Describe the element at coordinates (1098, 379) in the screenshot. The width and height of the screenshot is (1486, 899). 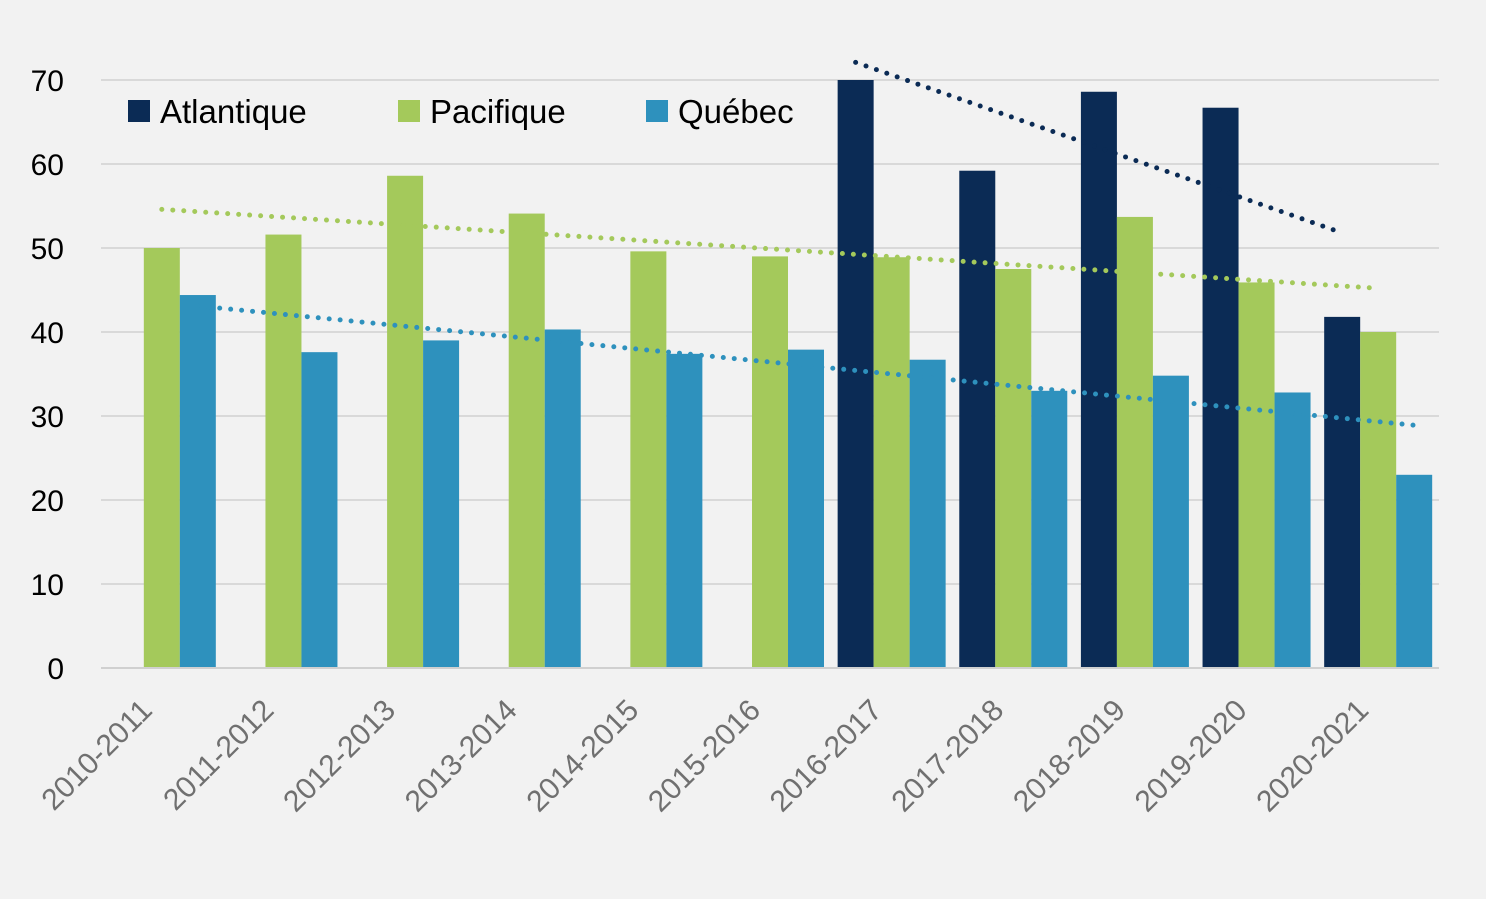
I see `bar-atlantique-2018-2019` at that location.